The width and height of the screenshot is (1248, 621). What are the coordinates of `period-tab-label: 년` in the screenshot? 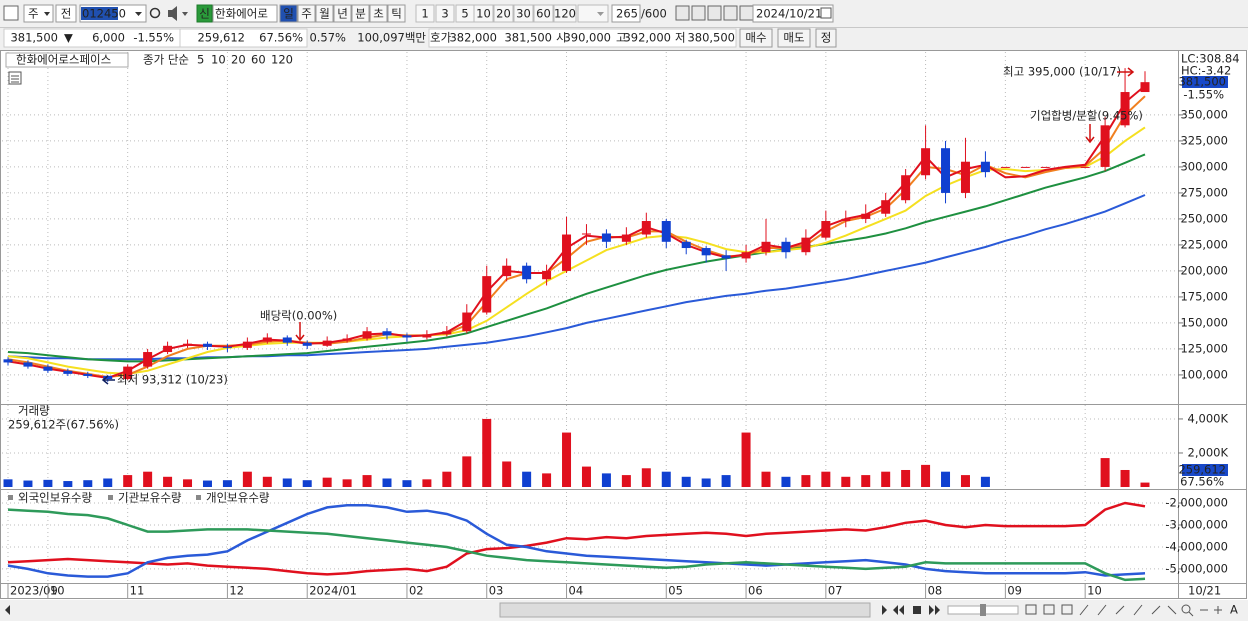 It's located at (342, 14).